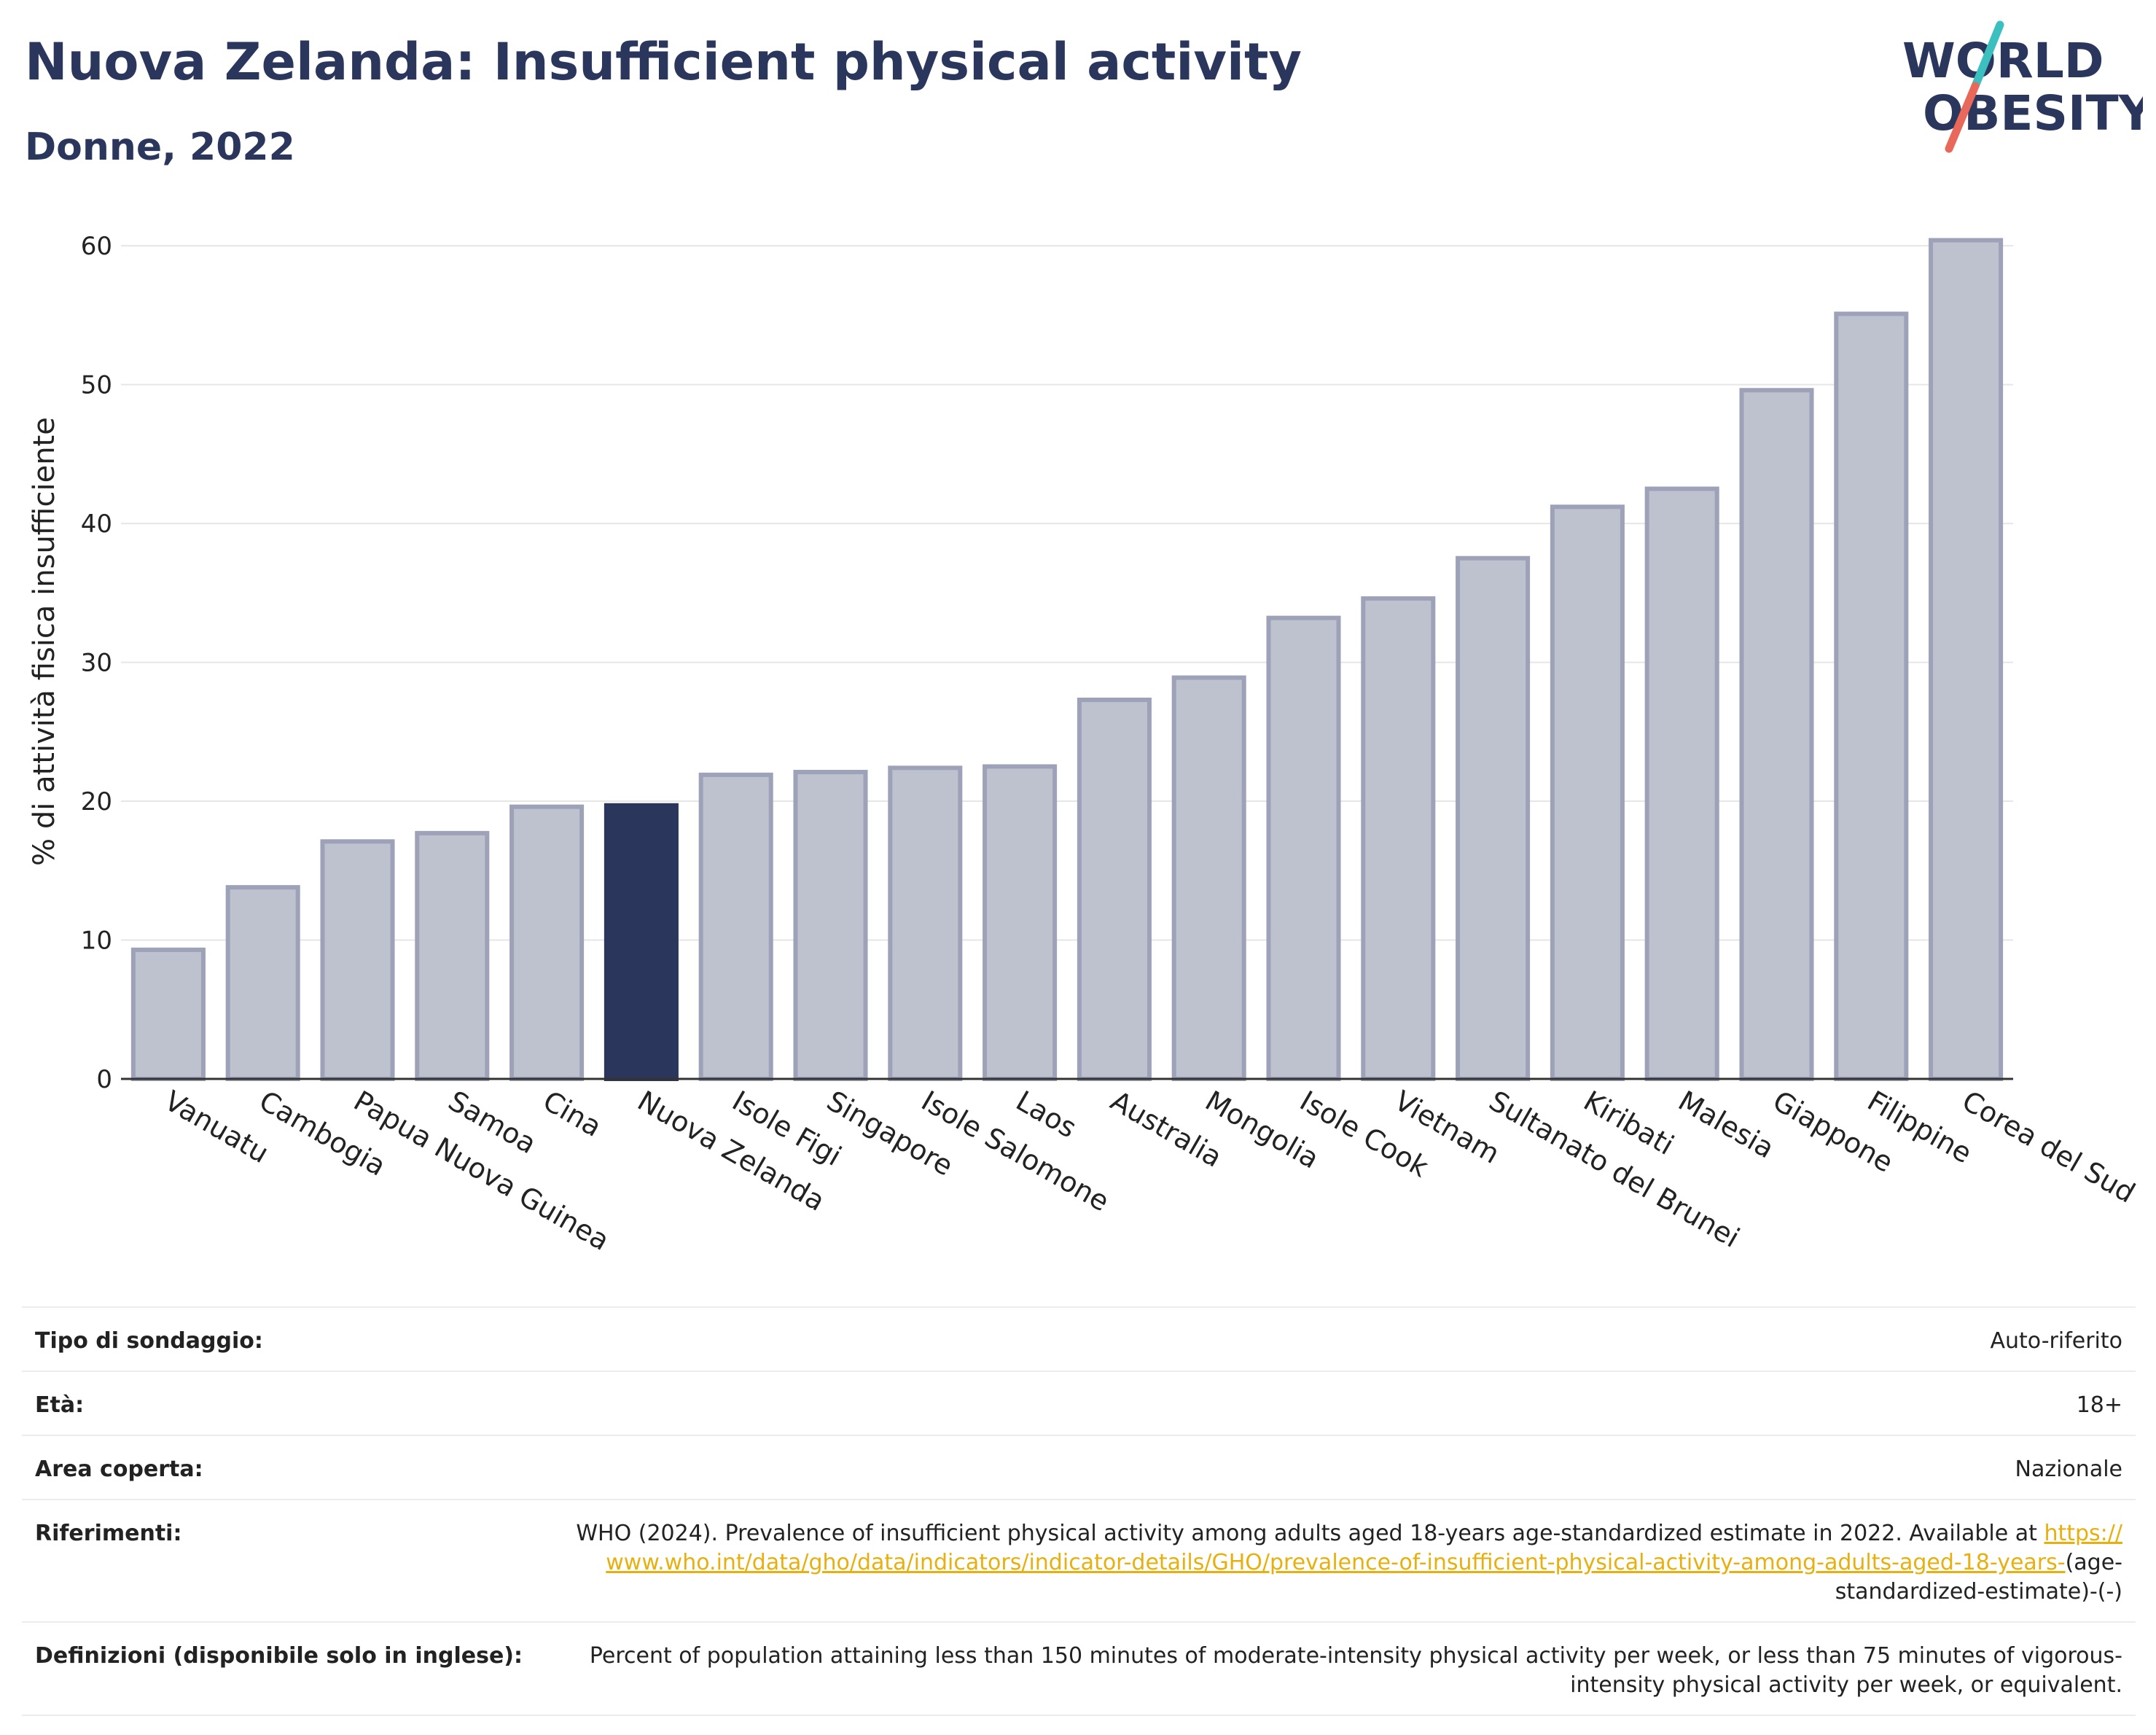 The width and height of the screenshot is (2156, 1735). I want to click on y-tick-label: 50, so click(97, 385).